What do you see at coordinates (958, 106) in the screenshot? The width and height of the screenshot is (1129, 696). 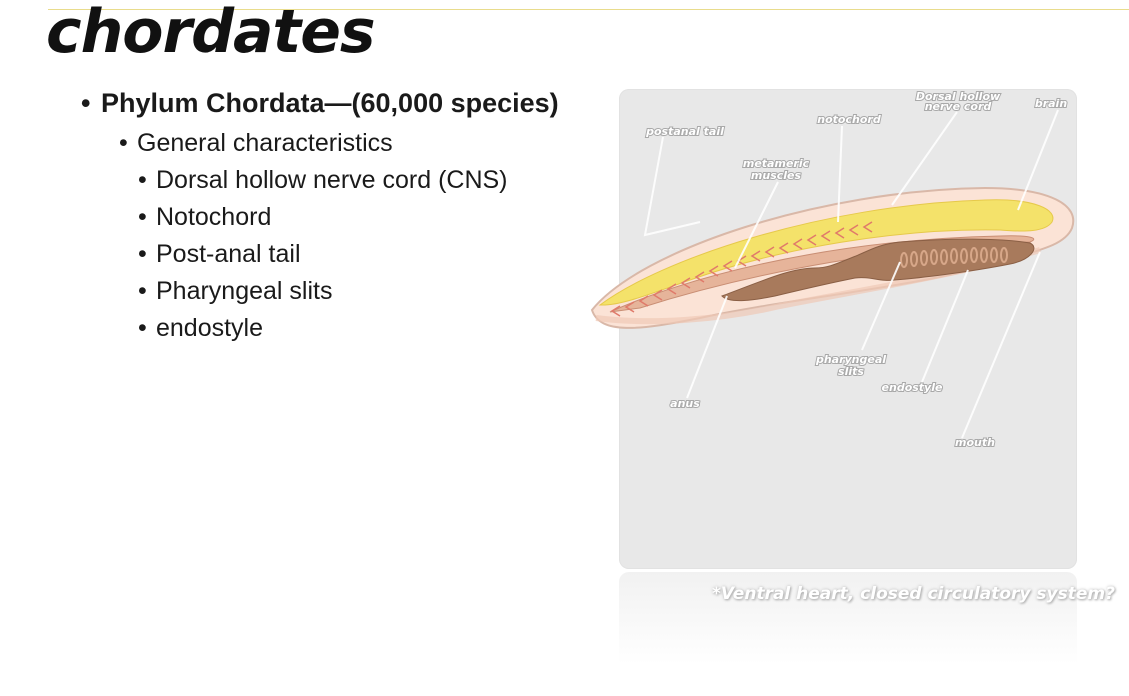 I see `label-dorsal-hollow-nerve-cord-2: nerve cord` at bounding box center [958, 106].